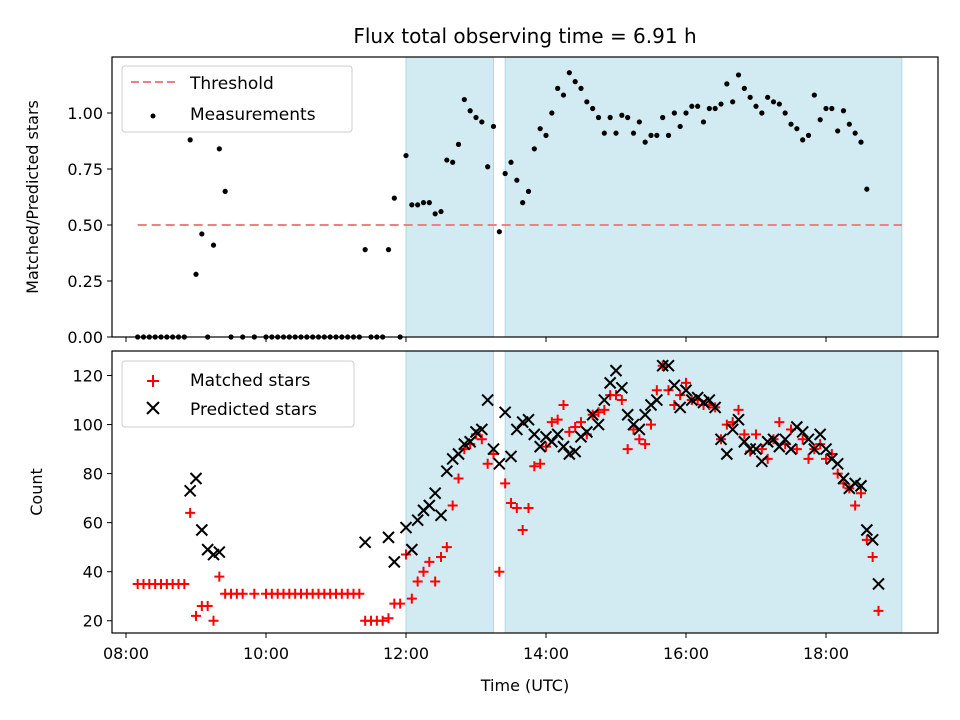 The width and height of the screenshot is (960, 720). I want to click on x-axis-label: Time (UTC), so click(524, 685).